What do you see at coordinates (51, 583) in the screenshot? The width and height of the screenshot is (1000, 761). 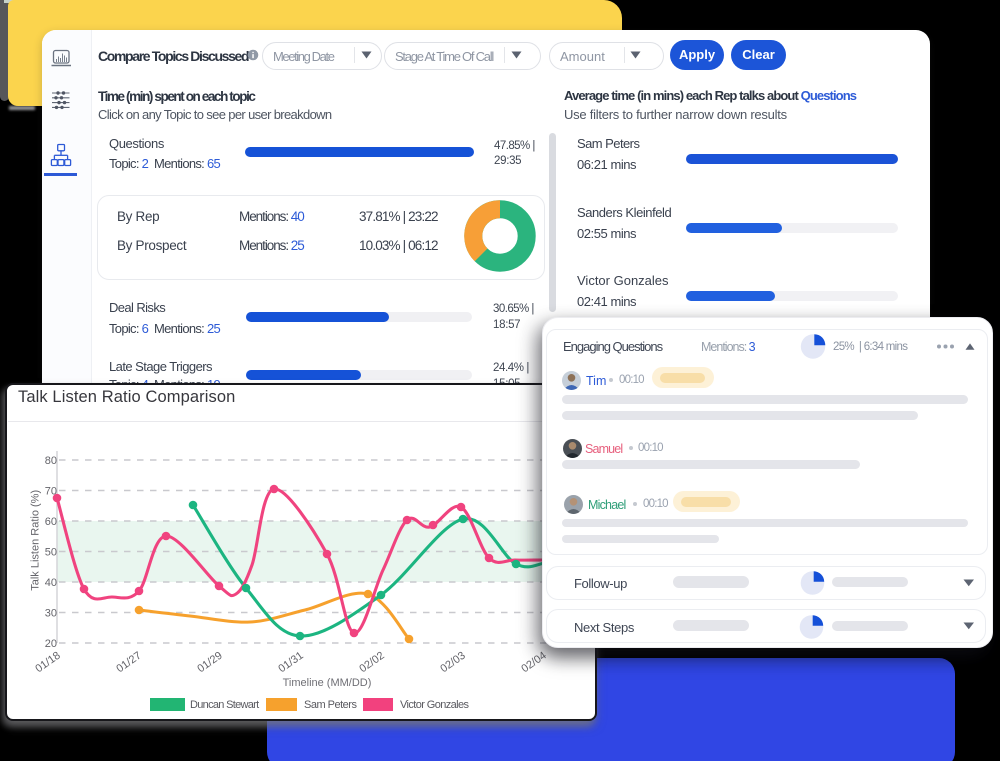 I see `svg-text: 40` at bounding box center [51, 583].